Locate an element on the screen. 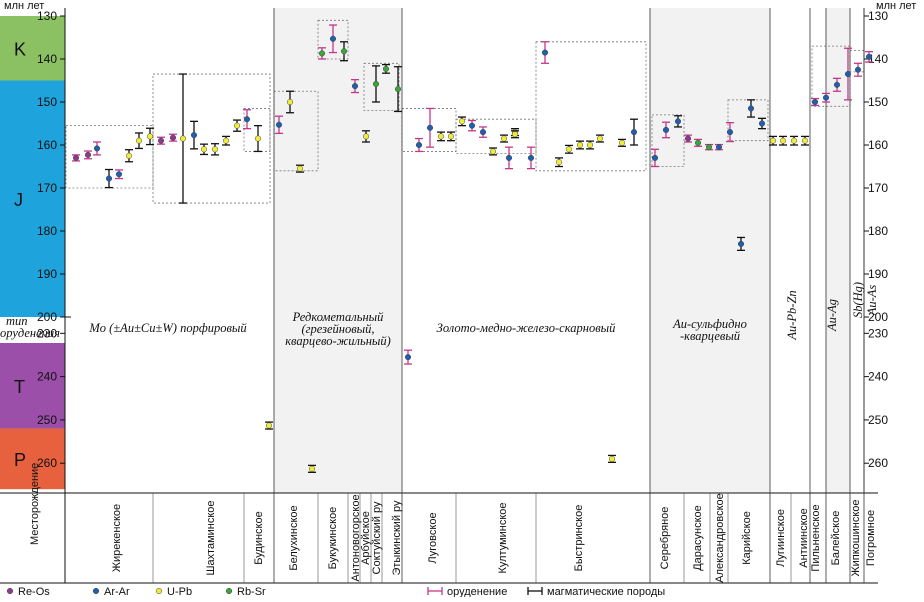 The image size is (924, 602). type-label: Au-Ag is located at coordinates (832, 315).